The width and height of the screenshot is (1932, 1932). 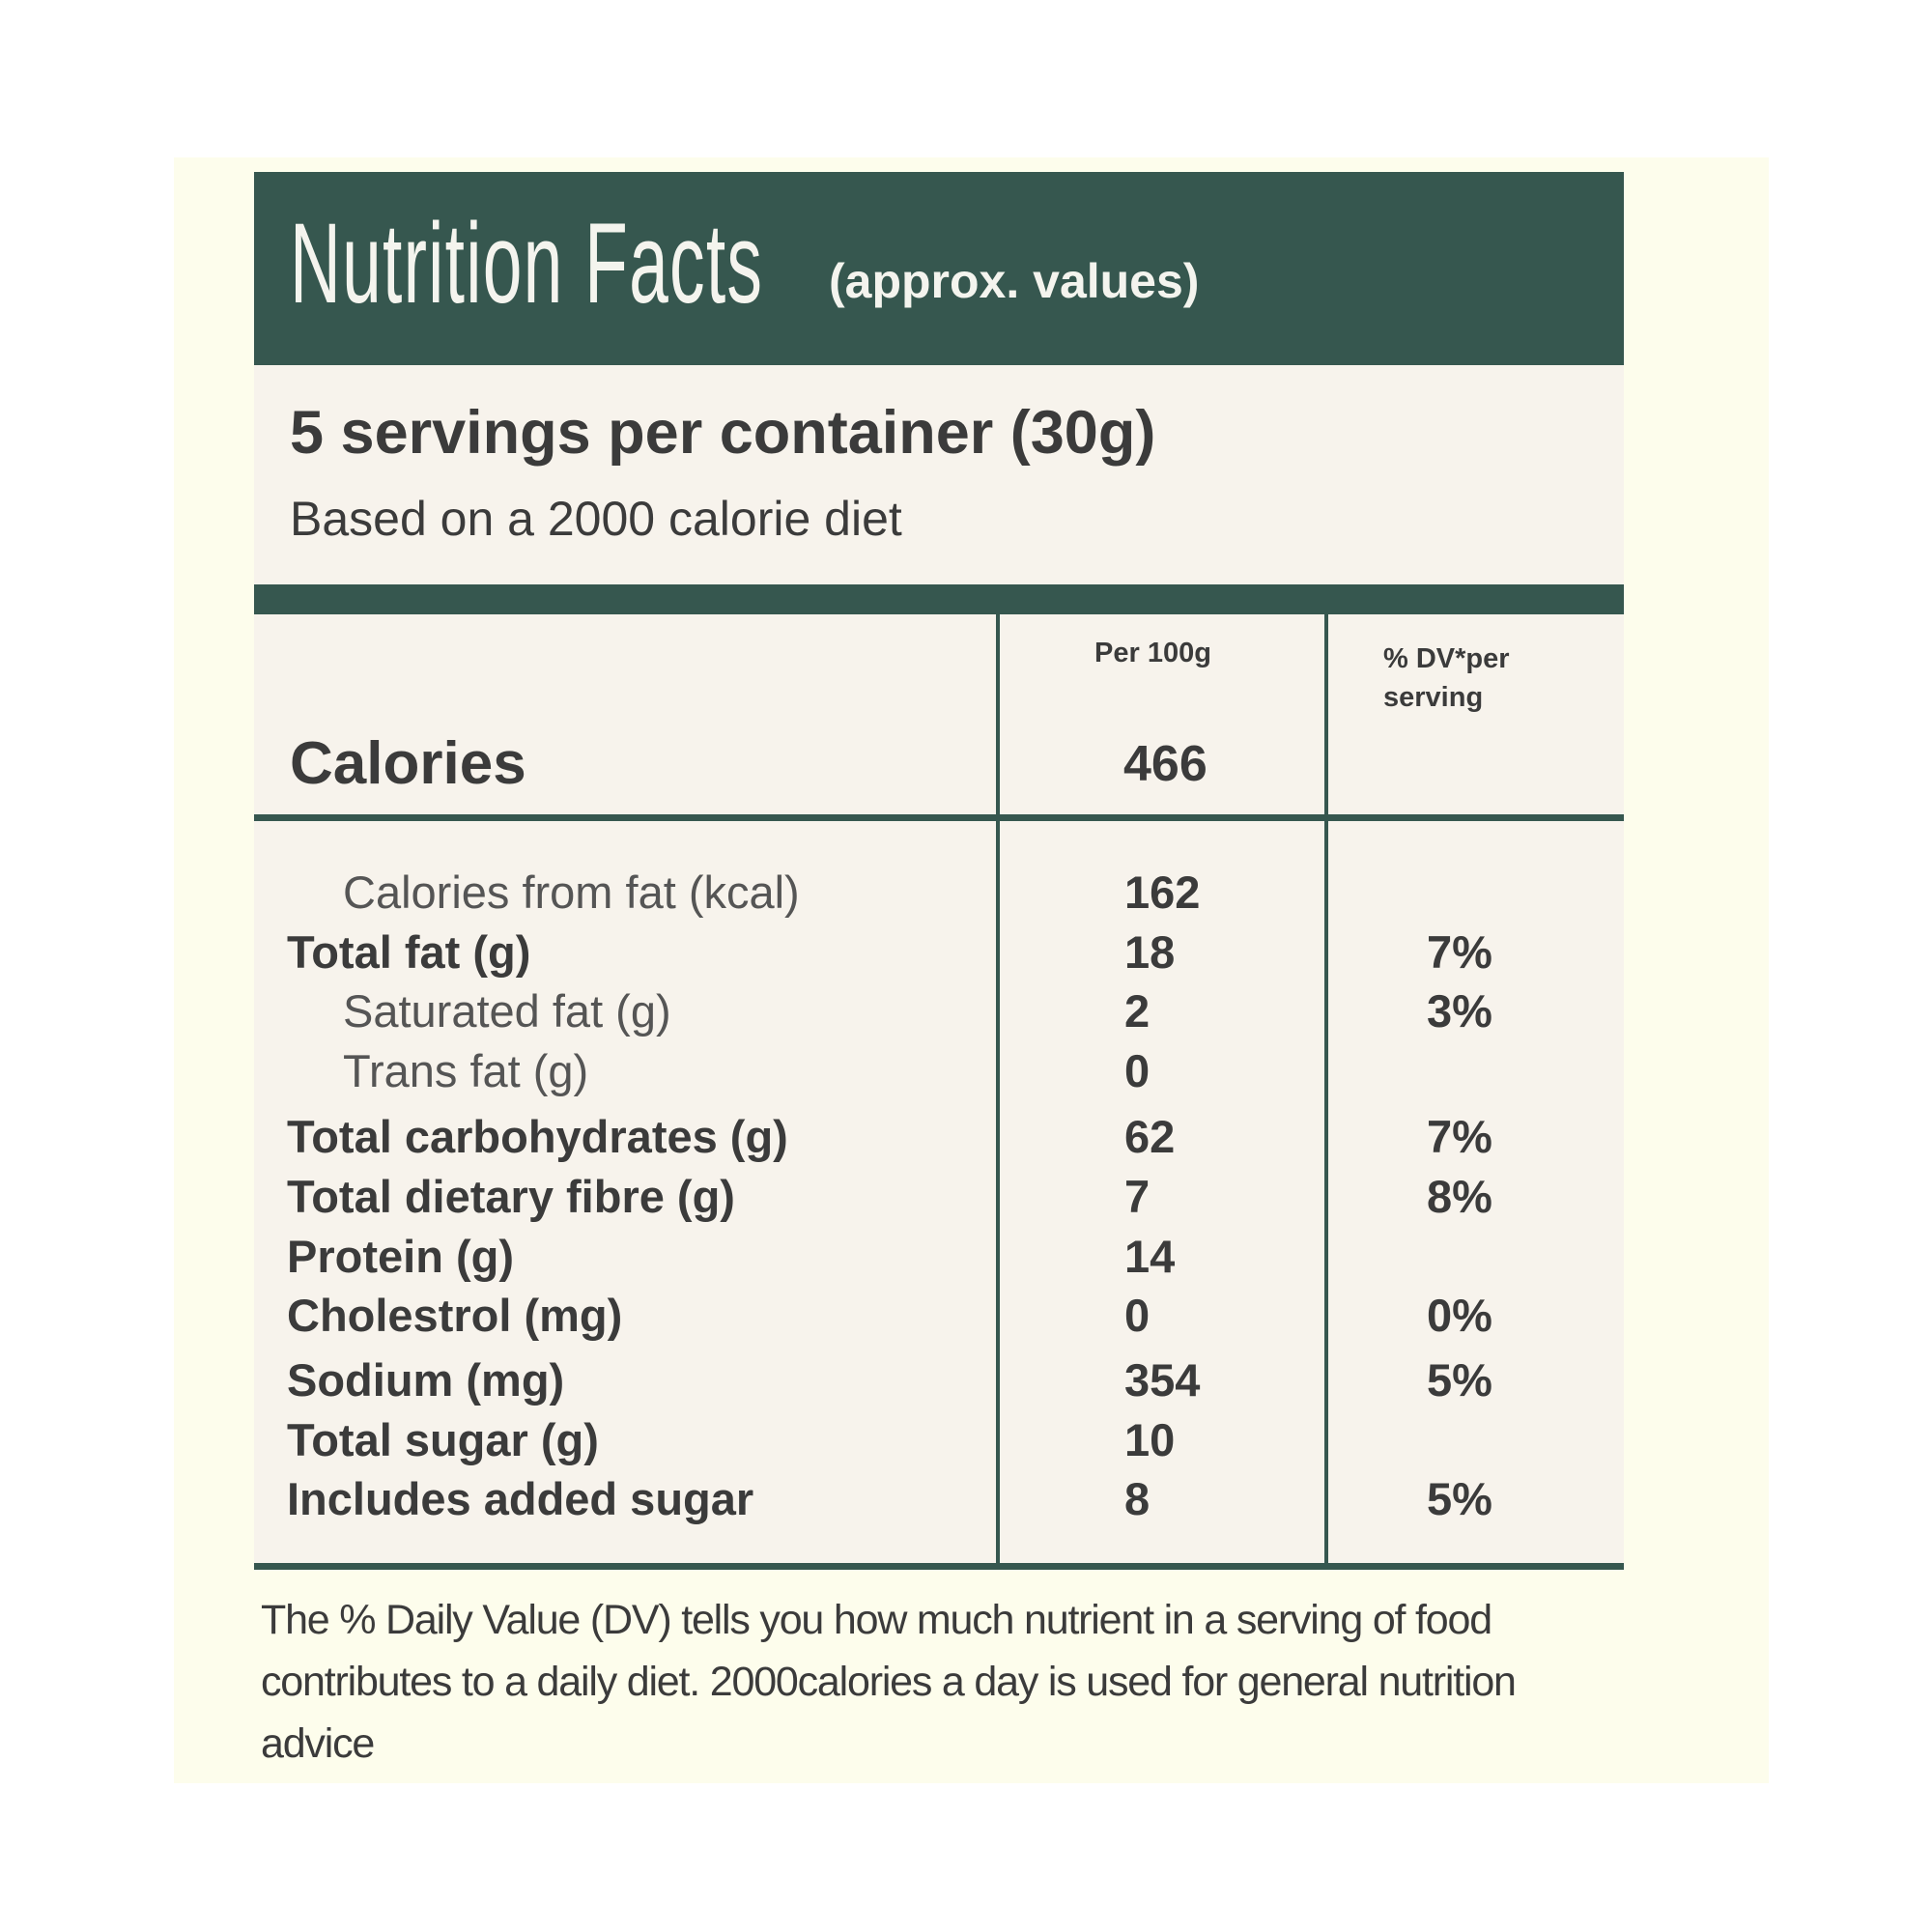 I want to click on daily-value: 3%, so click(x=1459, y=1011).